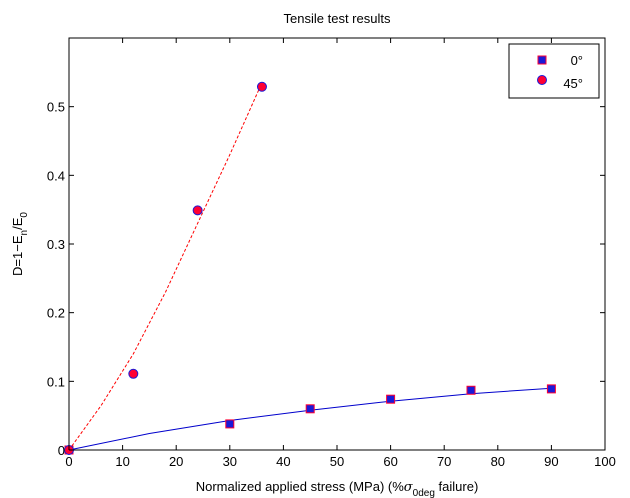 This screenshot has width=630, height=498. What do you see at coordinates (573, 83) in the screenshot?
I see `legend-label-45deg: 45°` at bounding box center [573, 83].